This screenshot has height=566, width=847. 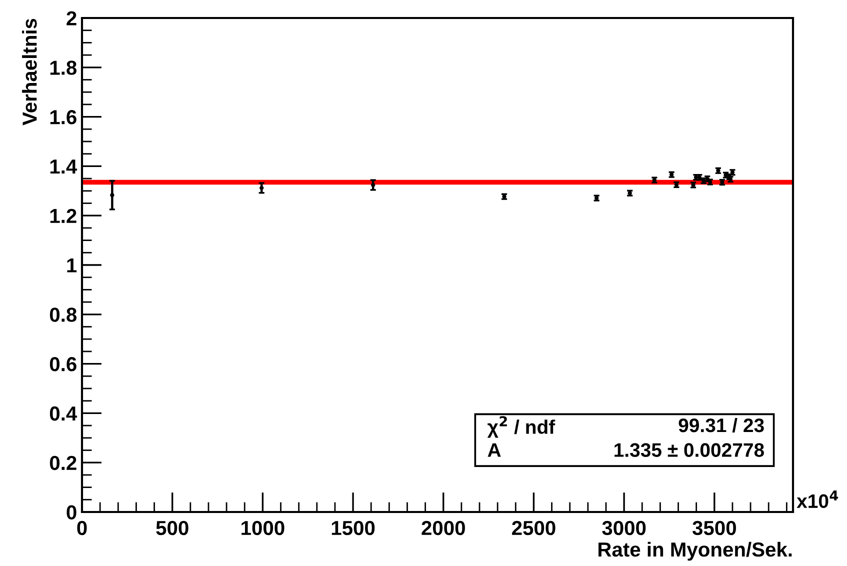 I want to click on y-tick-label: 1.4, so click(x=64, y=167).